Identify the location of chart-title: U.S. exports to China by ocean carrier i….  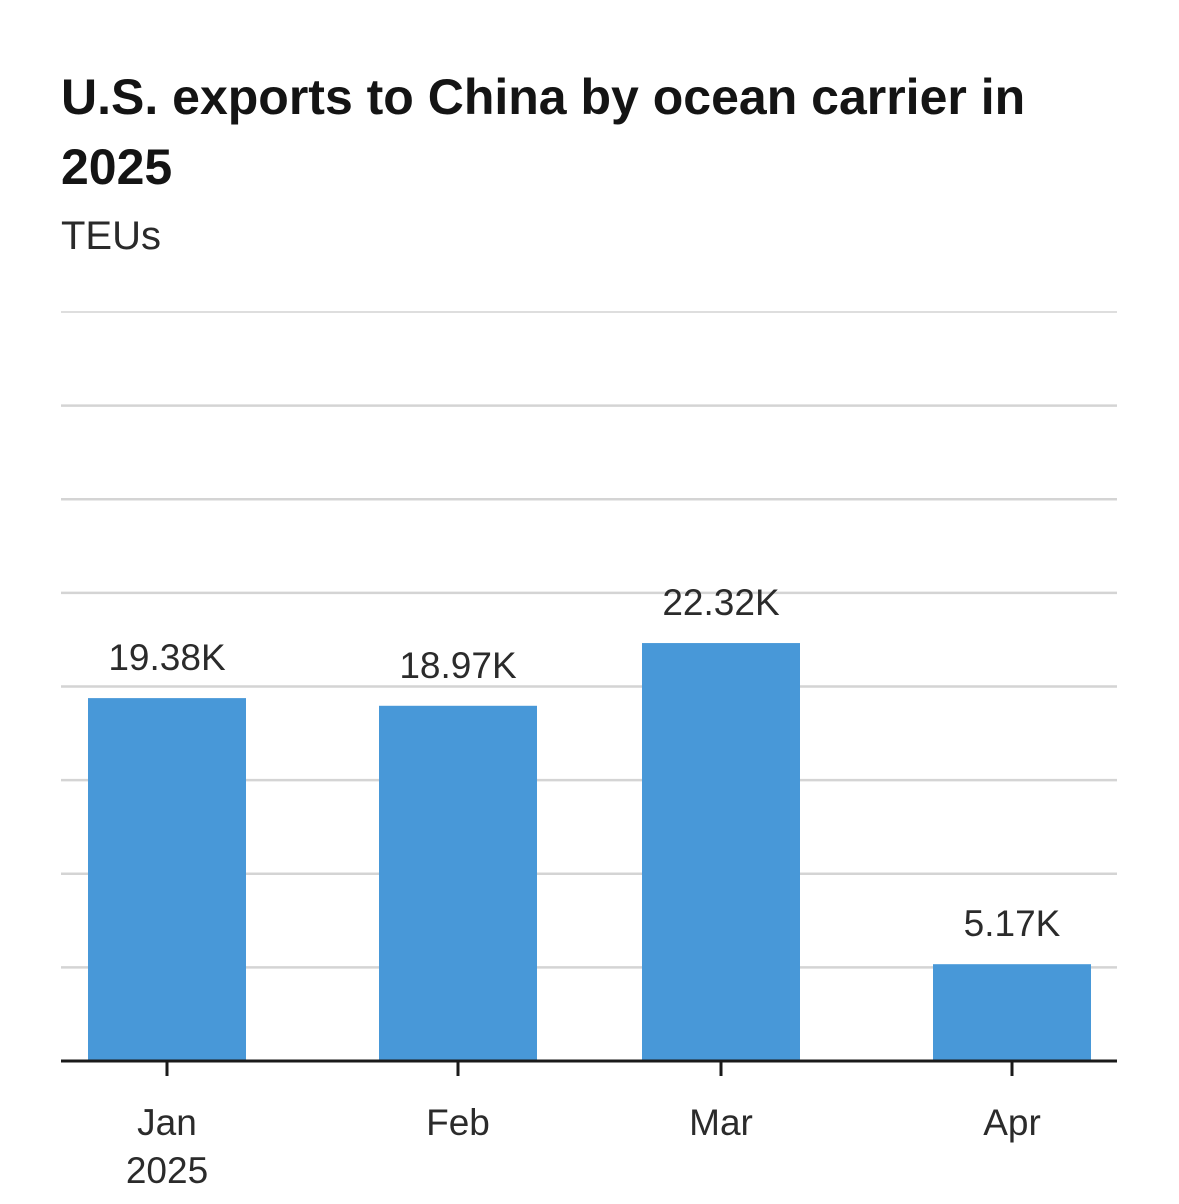
(543, 132).